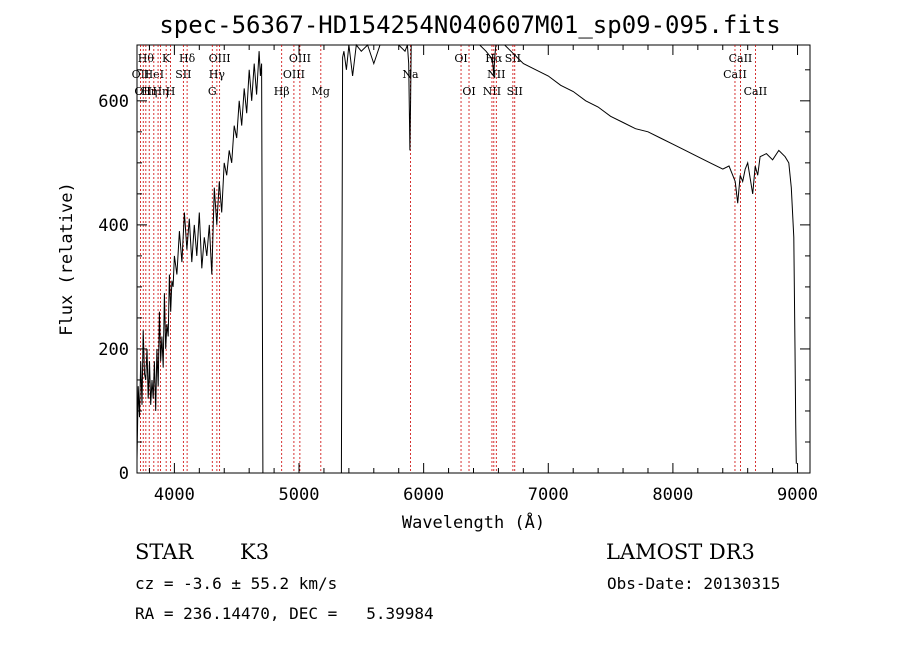  I want to click on x-tick-label: 9000, so click(797, 495).